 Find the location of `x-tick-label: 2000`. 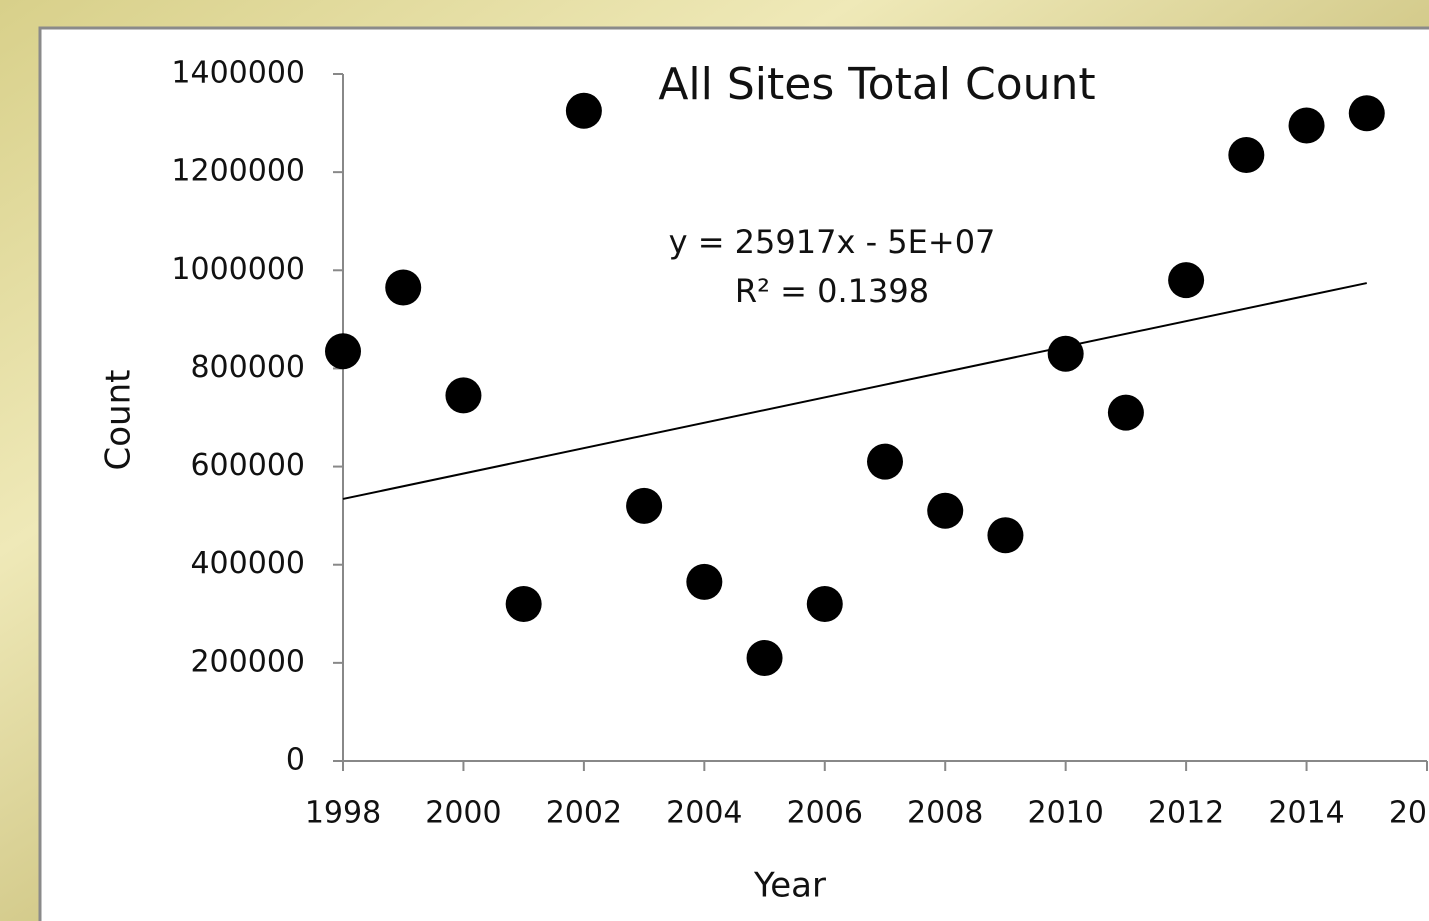

x-tick-label: 2000 is located at coordinates (463, 813).